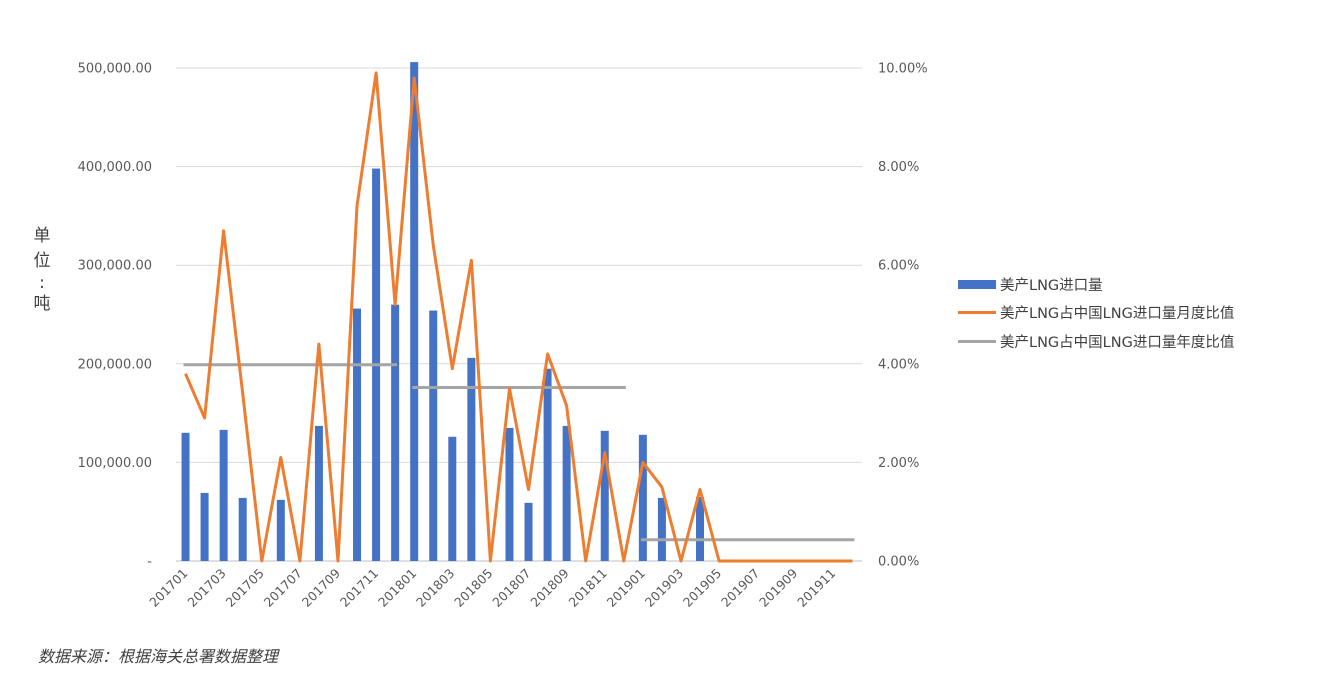  What do you see at coordinates (664, 588) in the screenshot?
I see `x-tick-label: 201903` at bounding box center [664, 588].